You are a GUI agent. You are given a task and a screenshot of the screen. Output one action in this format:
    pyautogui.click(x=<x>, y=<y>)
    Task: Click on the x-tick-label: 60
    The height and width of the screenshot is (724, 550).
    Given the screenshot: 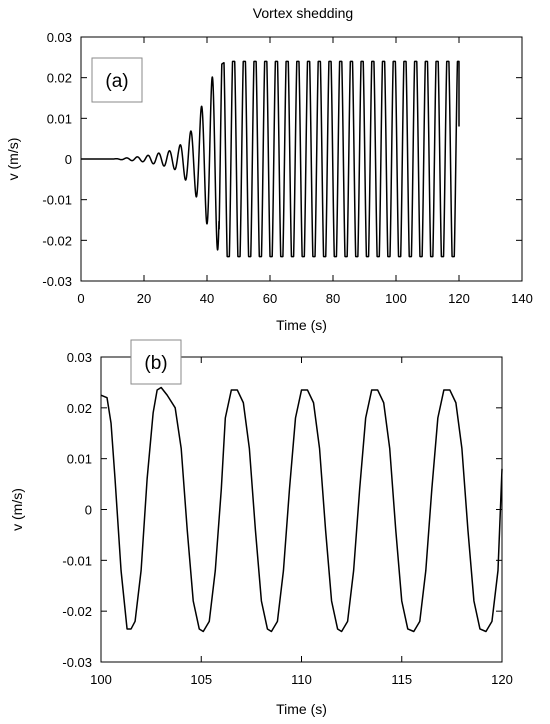 What is the action you would take?
    pyautogui.click(x=270, y=298)
    